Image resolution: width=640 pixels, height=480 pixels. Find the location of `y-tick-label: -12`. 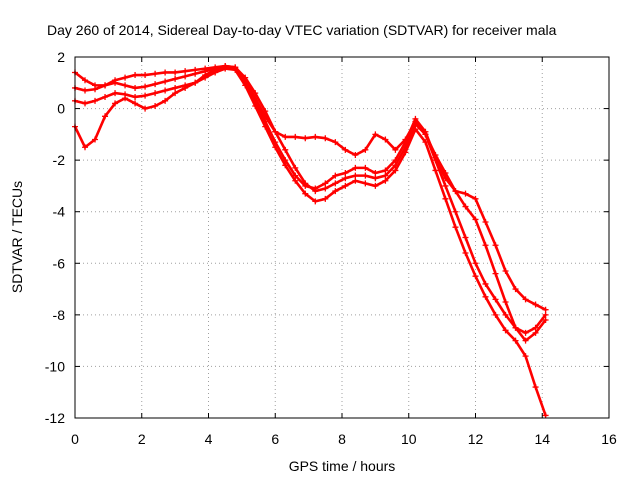

y-tick-label: -12 is located at coordinates (55, 418).